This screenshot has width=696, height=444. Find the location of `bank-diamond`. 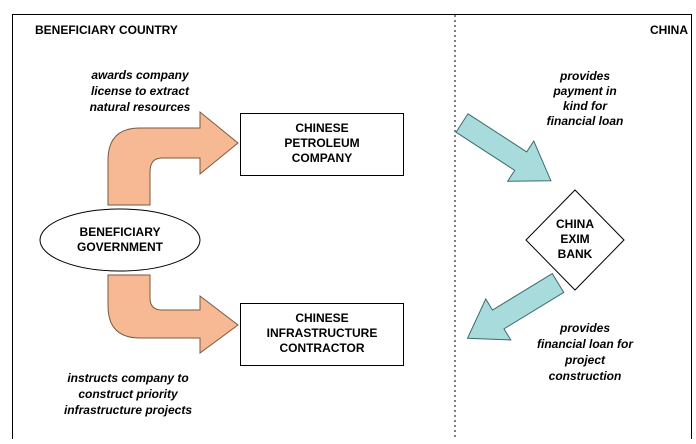

bank-diamond is located at coordinates (575, 240).